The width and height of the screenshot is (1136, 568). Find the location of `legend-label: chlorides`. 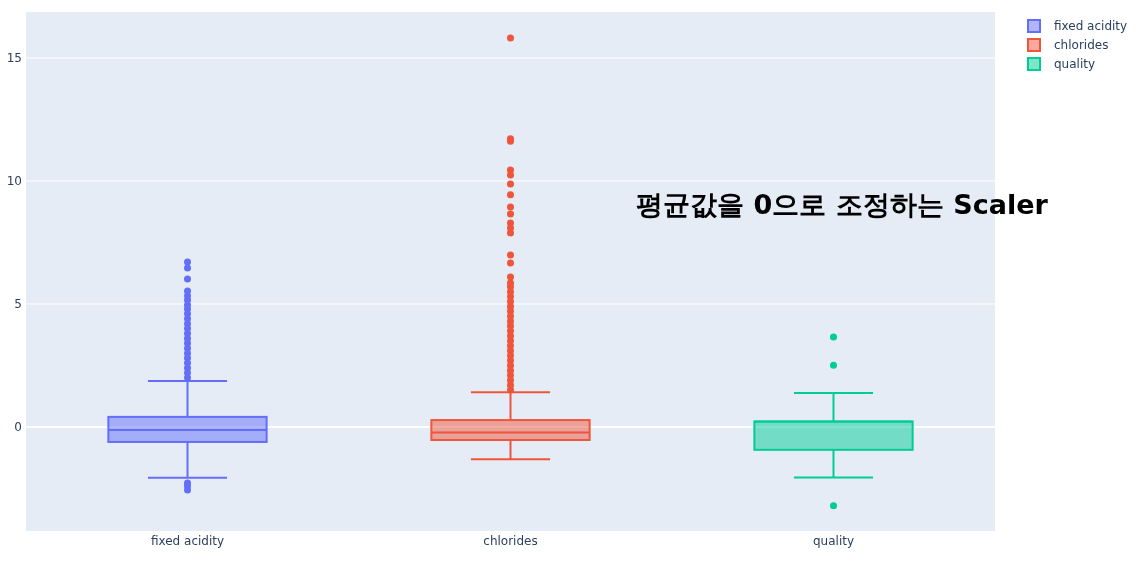

legend-label: chlorides is located at coordinates (1081, 45).